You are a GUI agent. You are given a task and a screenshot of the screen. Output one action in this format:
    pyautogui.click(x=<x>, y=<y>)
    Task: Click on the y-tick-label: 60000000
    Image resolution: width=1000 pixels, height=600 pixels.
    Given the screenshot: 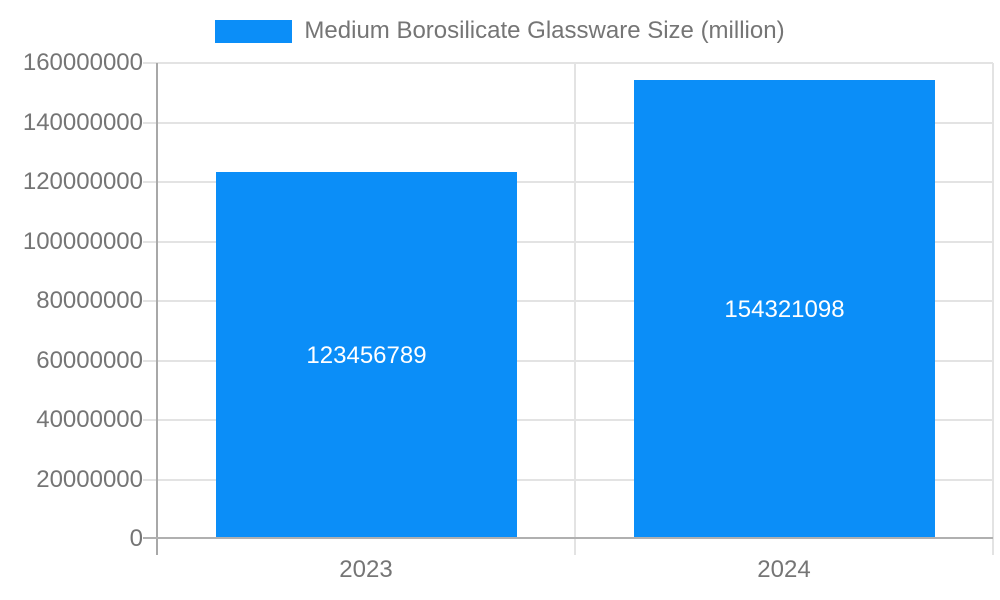 What is the action you would take?
    pyautogui.click(x=89, y=360)
    